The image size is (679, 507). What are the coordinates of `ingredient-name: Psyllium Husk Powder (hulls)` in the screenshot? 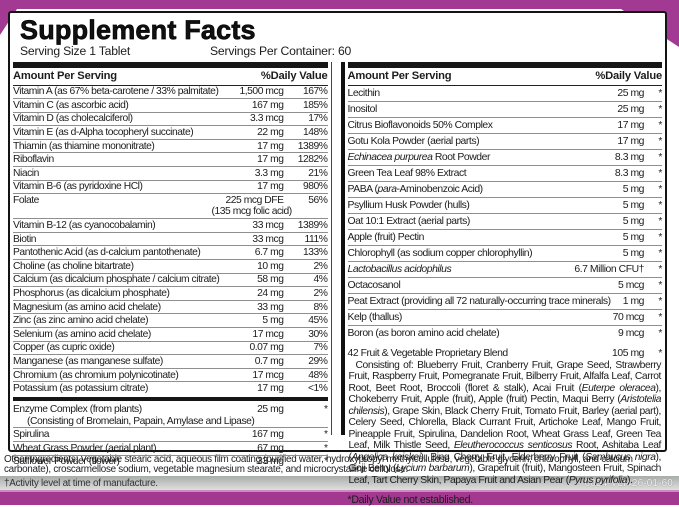 It's located at (408, 205).